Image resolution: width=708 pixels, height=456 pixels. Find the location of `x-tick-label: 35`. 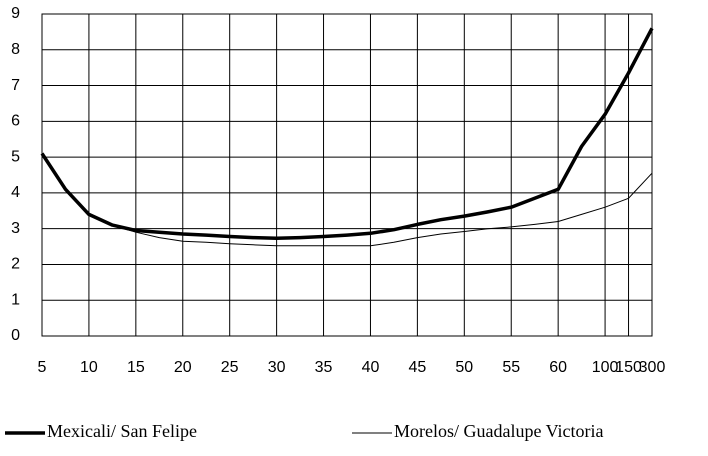

x-tick-label: 35 is located at coordinates (324, 367).